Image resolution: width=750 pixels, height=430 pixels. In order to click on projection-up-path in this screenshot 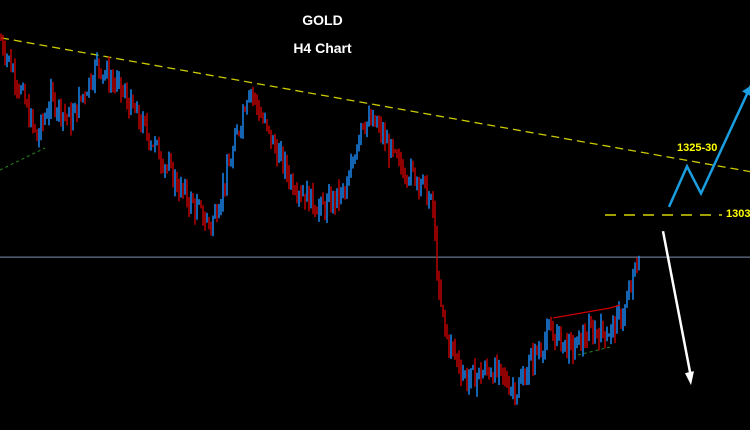, I will do `click(708, 146)`.